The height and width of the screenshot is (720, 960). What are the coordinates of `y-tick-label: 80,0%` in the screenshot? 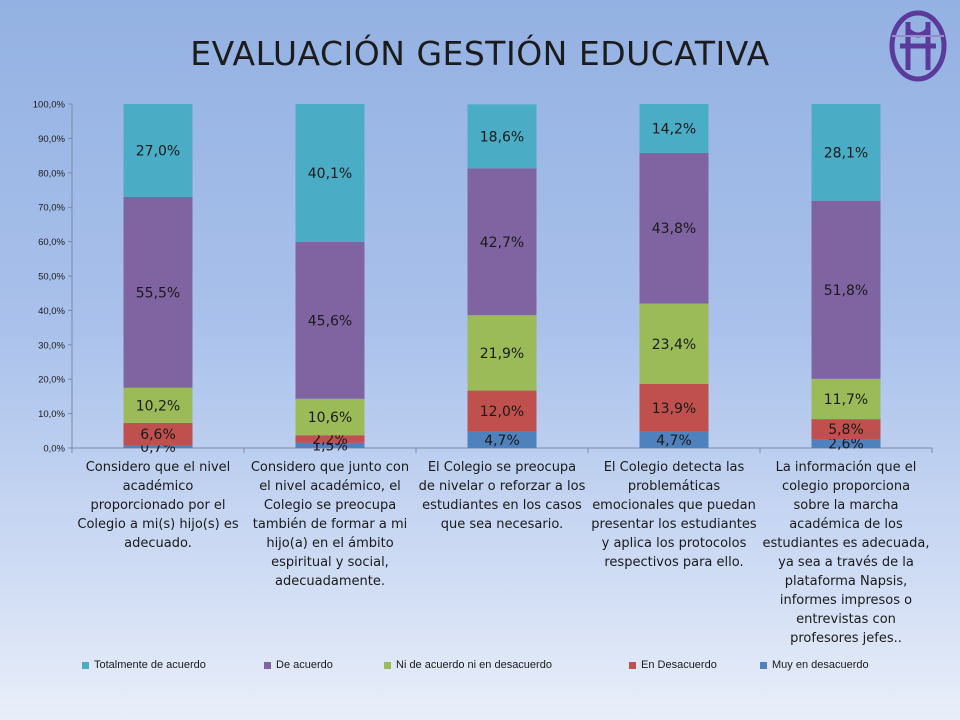 It's located at (51, 173).